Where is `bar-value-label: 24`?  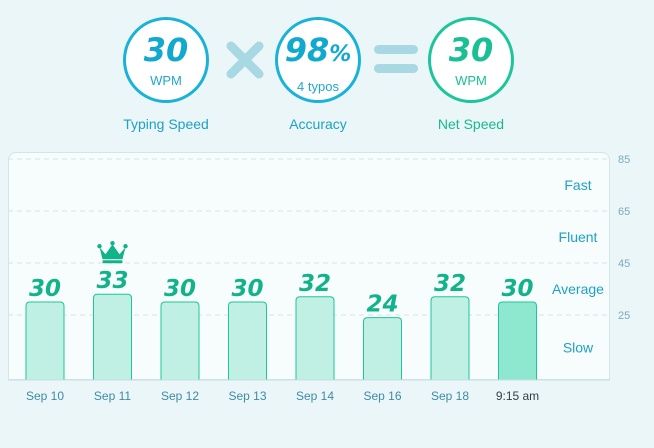
bar-value-label: 24 is located at coordinates (382, 305).